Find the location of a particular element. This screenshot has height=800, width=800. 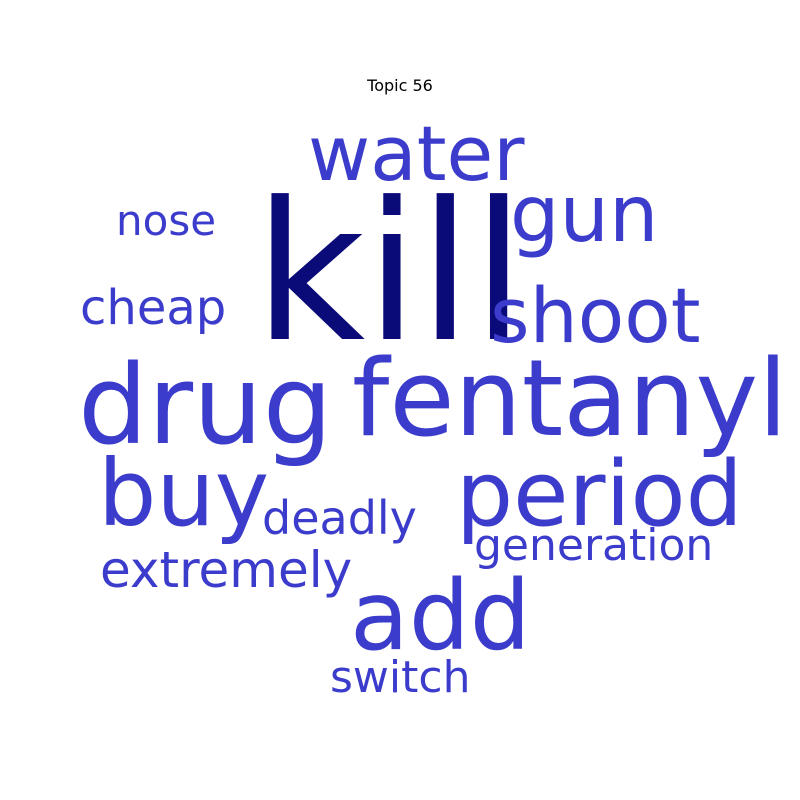

word-water: water is located at coordinates (416, 153).